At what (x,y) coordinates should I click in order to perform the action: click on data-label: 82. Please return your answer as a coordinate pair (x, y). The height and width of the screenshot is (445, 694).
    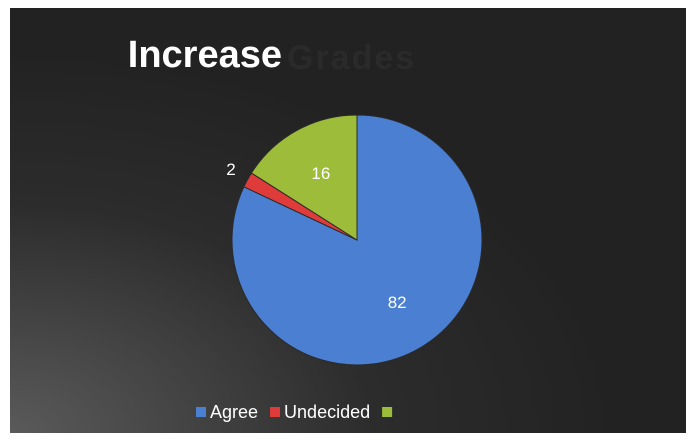
    Looking at the image, I should click on (397, 302).